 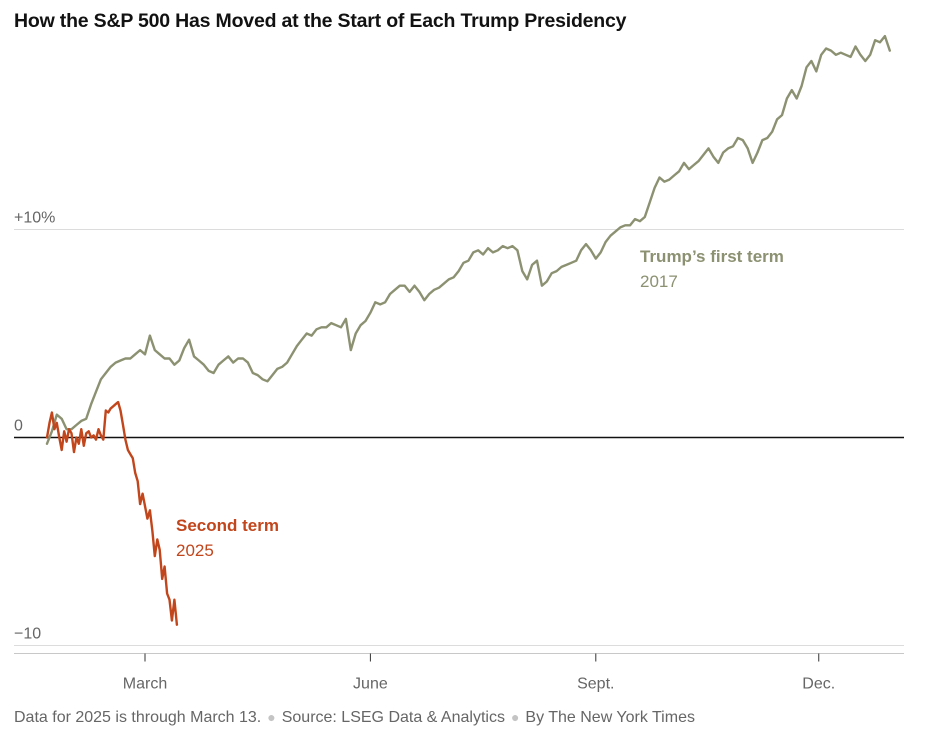 I want to click on series-label-first-term: Trump’s first term, so click(x=712, y=256).